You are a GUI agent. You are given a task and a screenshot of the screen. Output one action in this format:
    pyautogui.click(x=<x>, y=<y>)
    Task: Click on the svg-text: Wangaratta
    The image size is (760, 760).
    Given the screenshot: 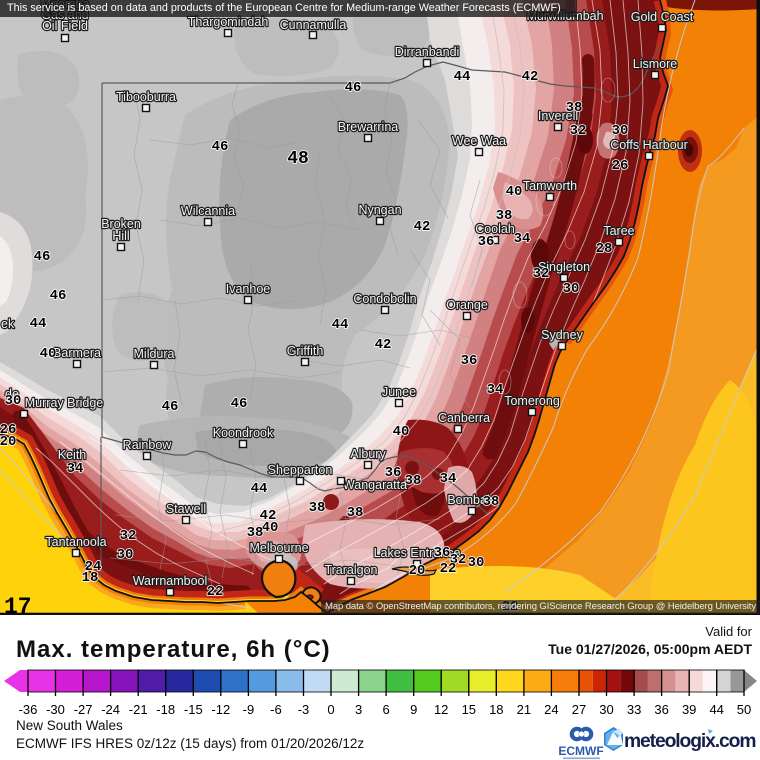 What is the action you would take?
    pyautogui.click(x=375, y=485)
    